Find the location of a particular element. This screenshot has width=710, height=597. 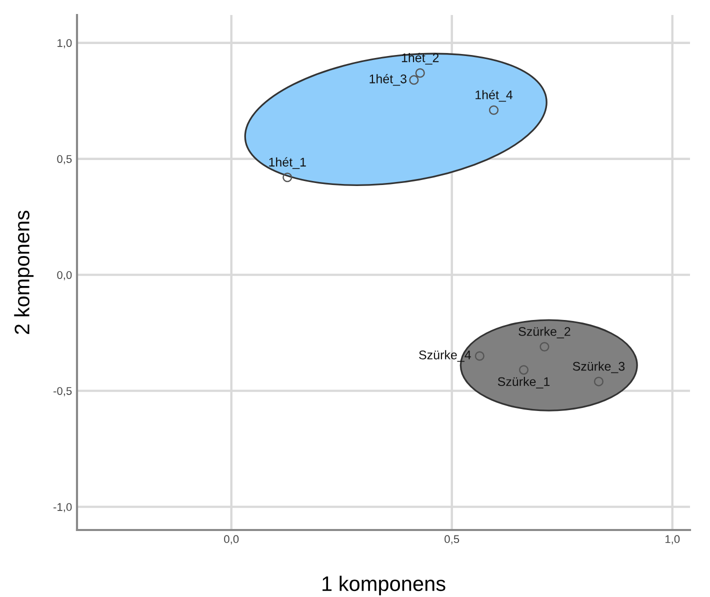

x-tick-label: 1,0 is located at coordinates (672, 539).